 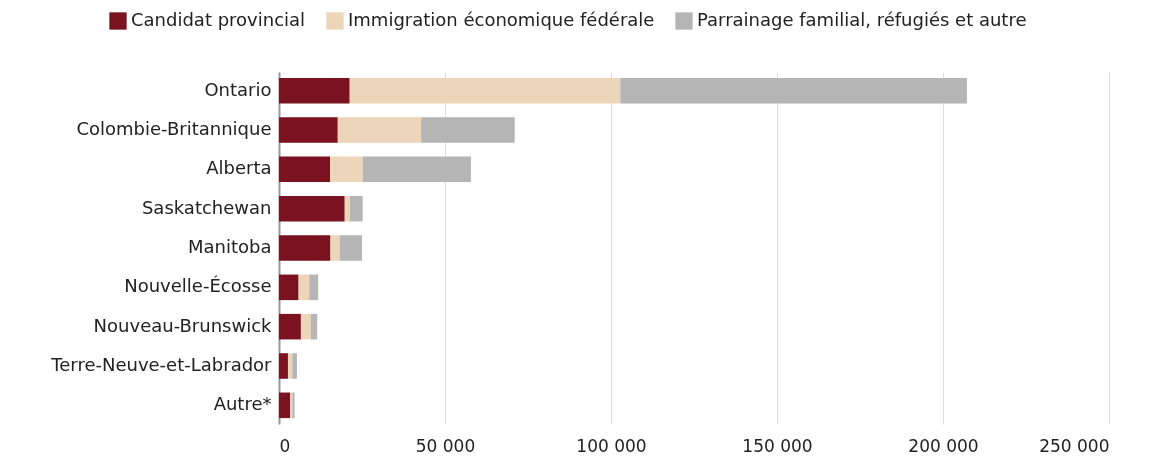 I want to click on y-tick-label: Ontario, so click(x=238, y=89).